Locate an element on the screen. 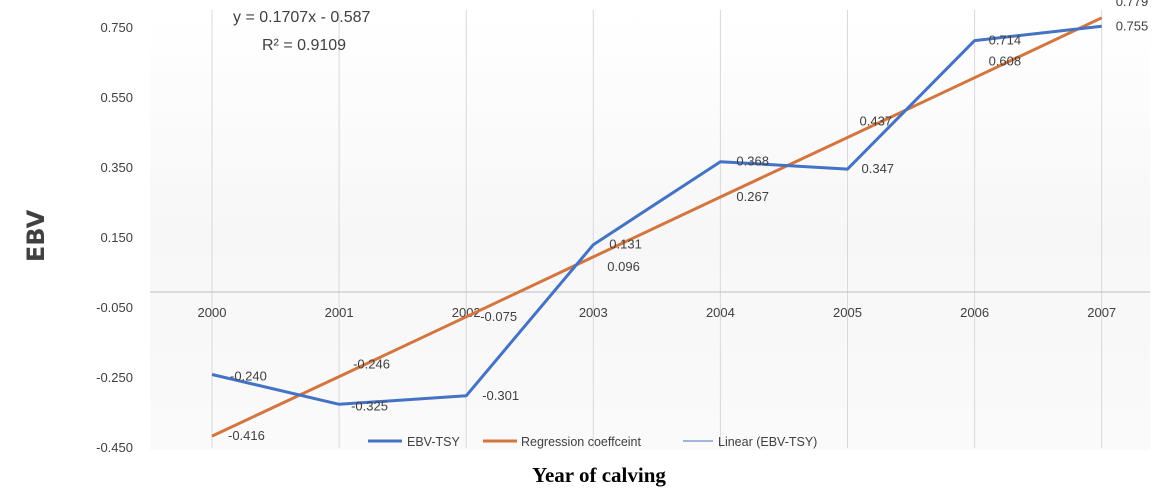  data-label-regression: 0.267 is located at coordinates (752, 196).